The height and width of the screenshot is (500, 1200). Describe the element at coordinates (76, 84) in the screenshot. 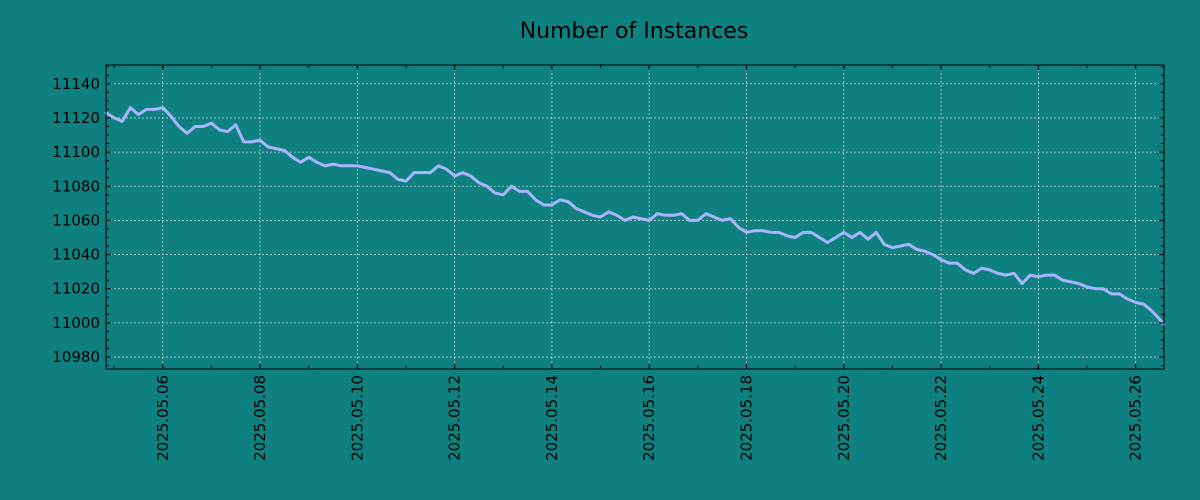

I see `y-tick-label: 11140` at that location.